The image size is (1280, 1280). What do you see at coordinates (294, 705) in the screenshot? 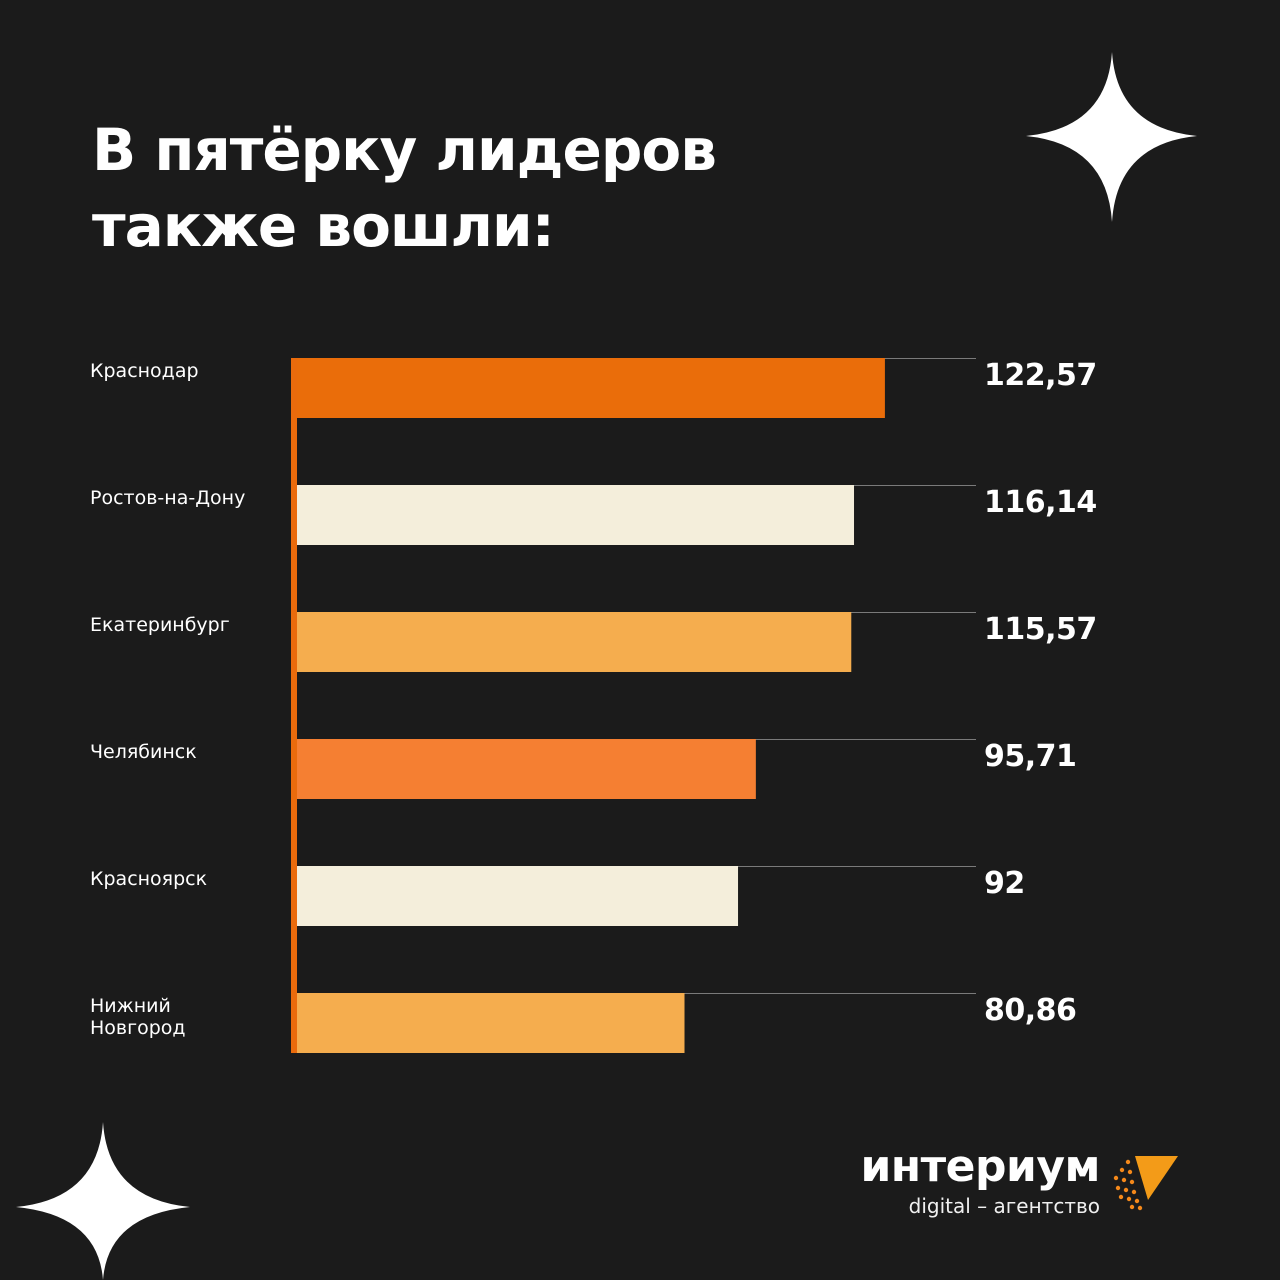
I see `axis-baseline` at bounding box center [294, 705].